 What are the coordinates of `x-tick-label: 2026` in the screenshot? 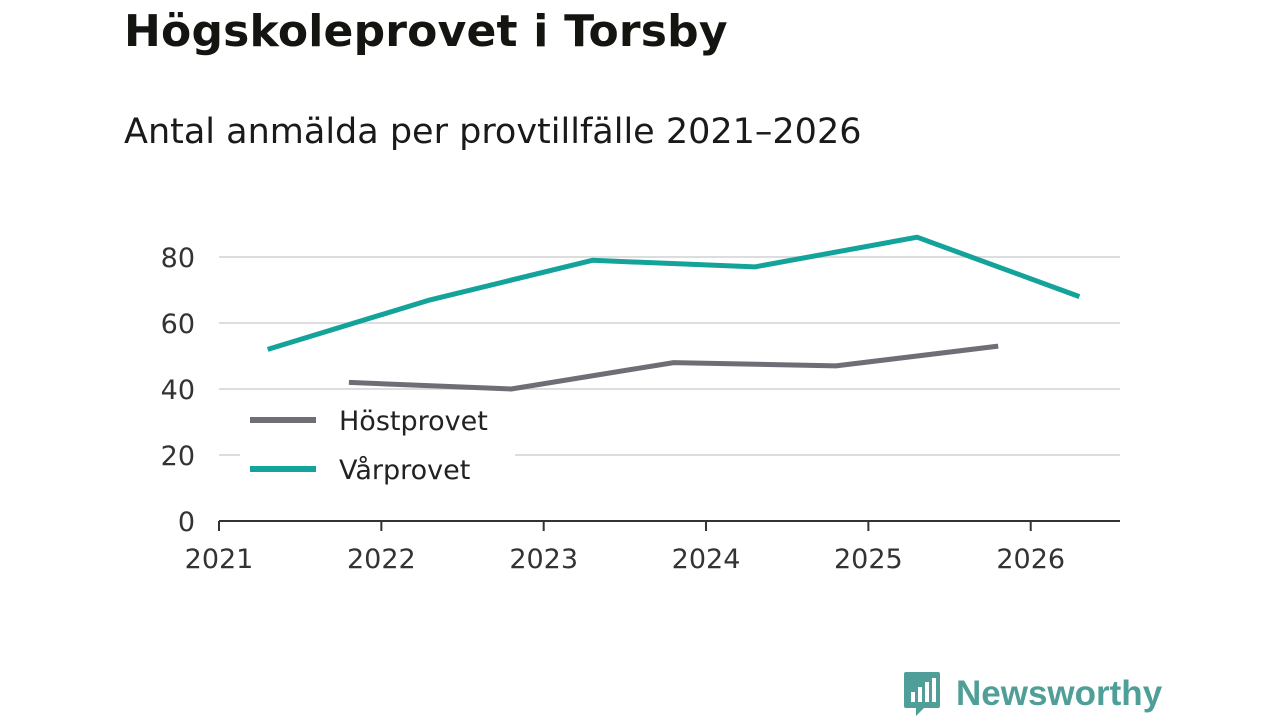 It's located at (1030, 559).